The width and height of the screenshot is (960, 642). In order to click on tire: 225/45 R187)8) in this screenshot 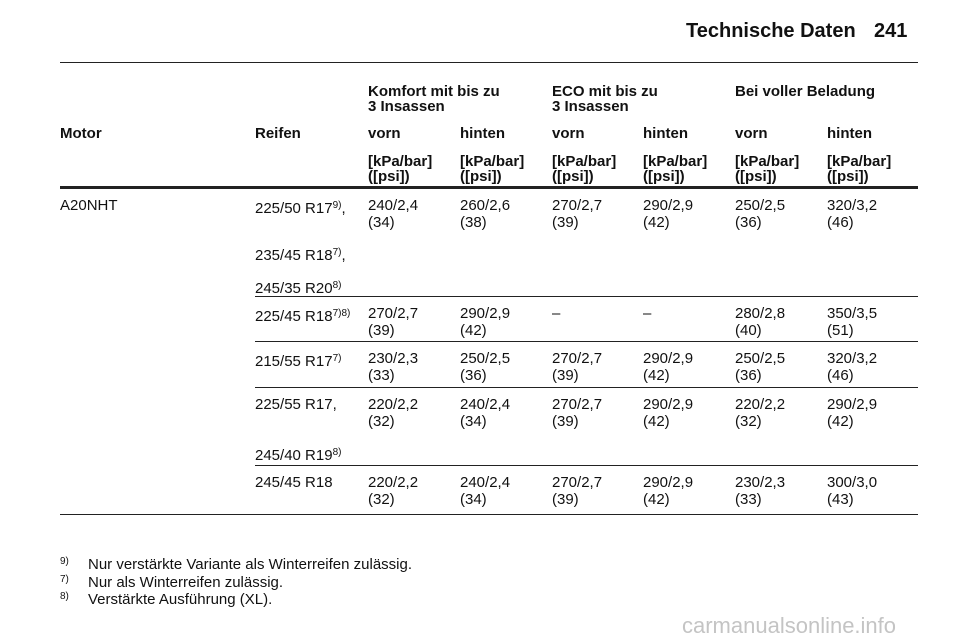, I will do `click(302, 315)`.